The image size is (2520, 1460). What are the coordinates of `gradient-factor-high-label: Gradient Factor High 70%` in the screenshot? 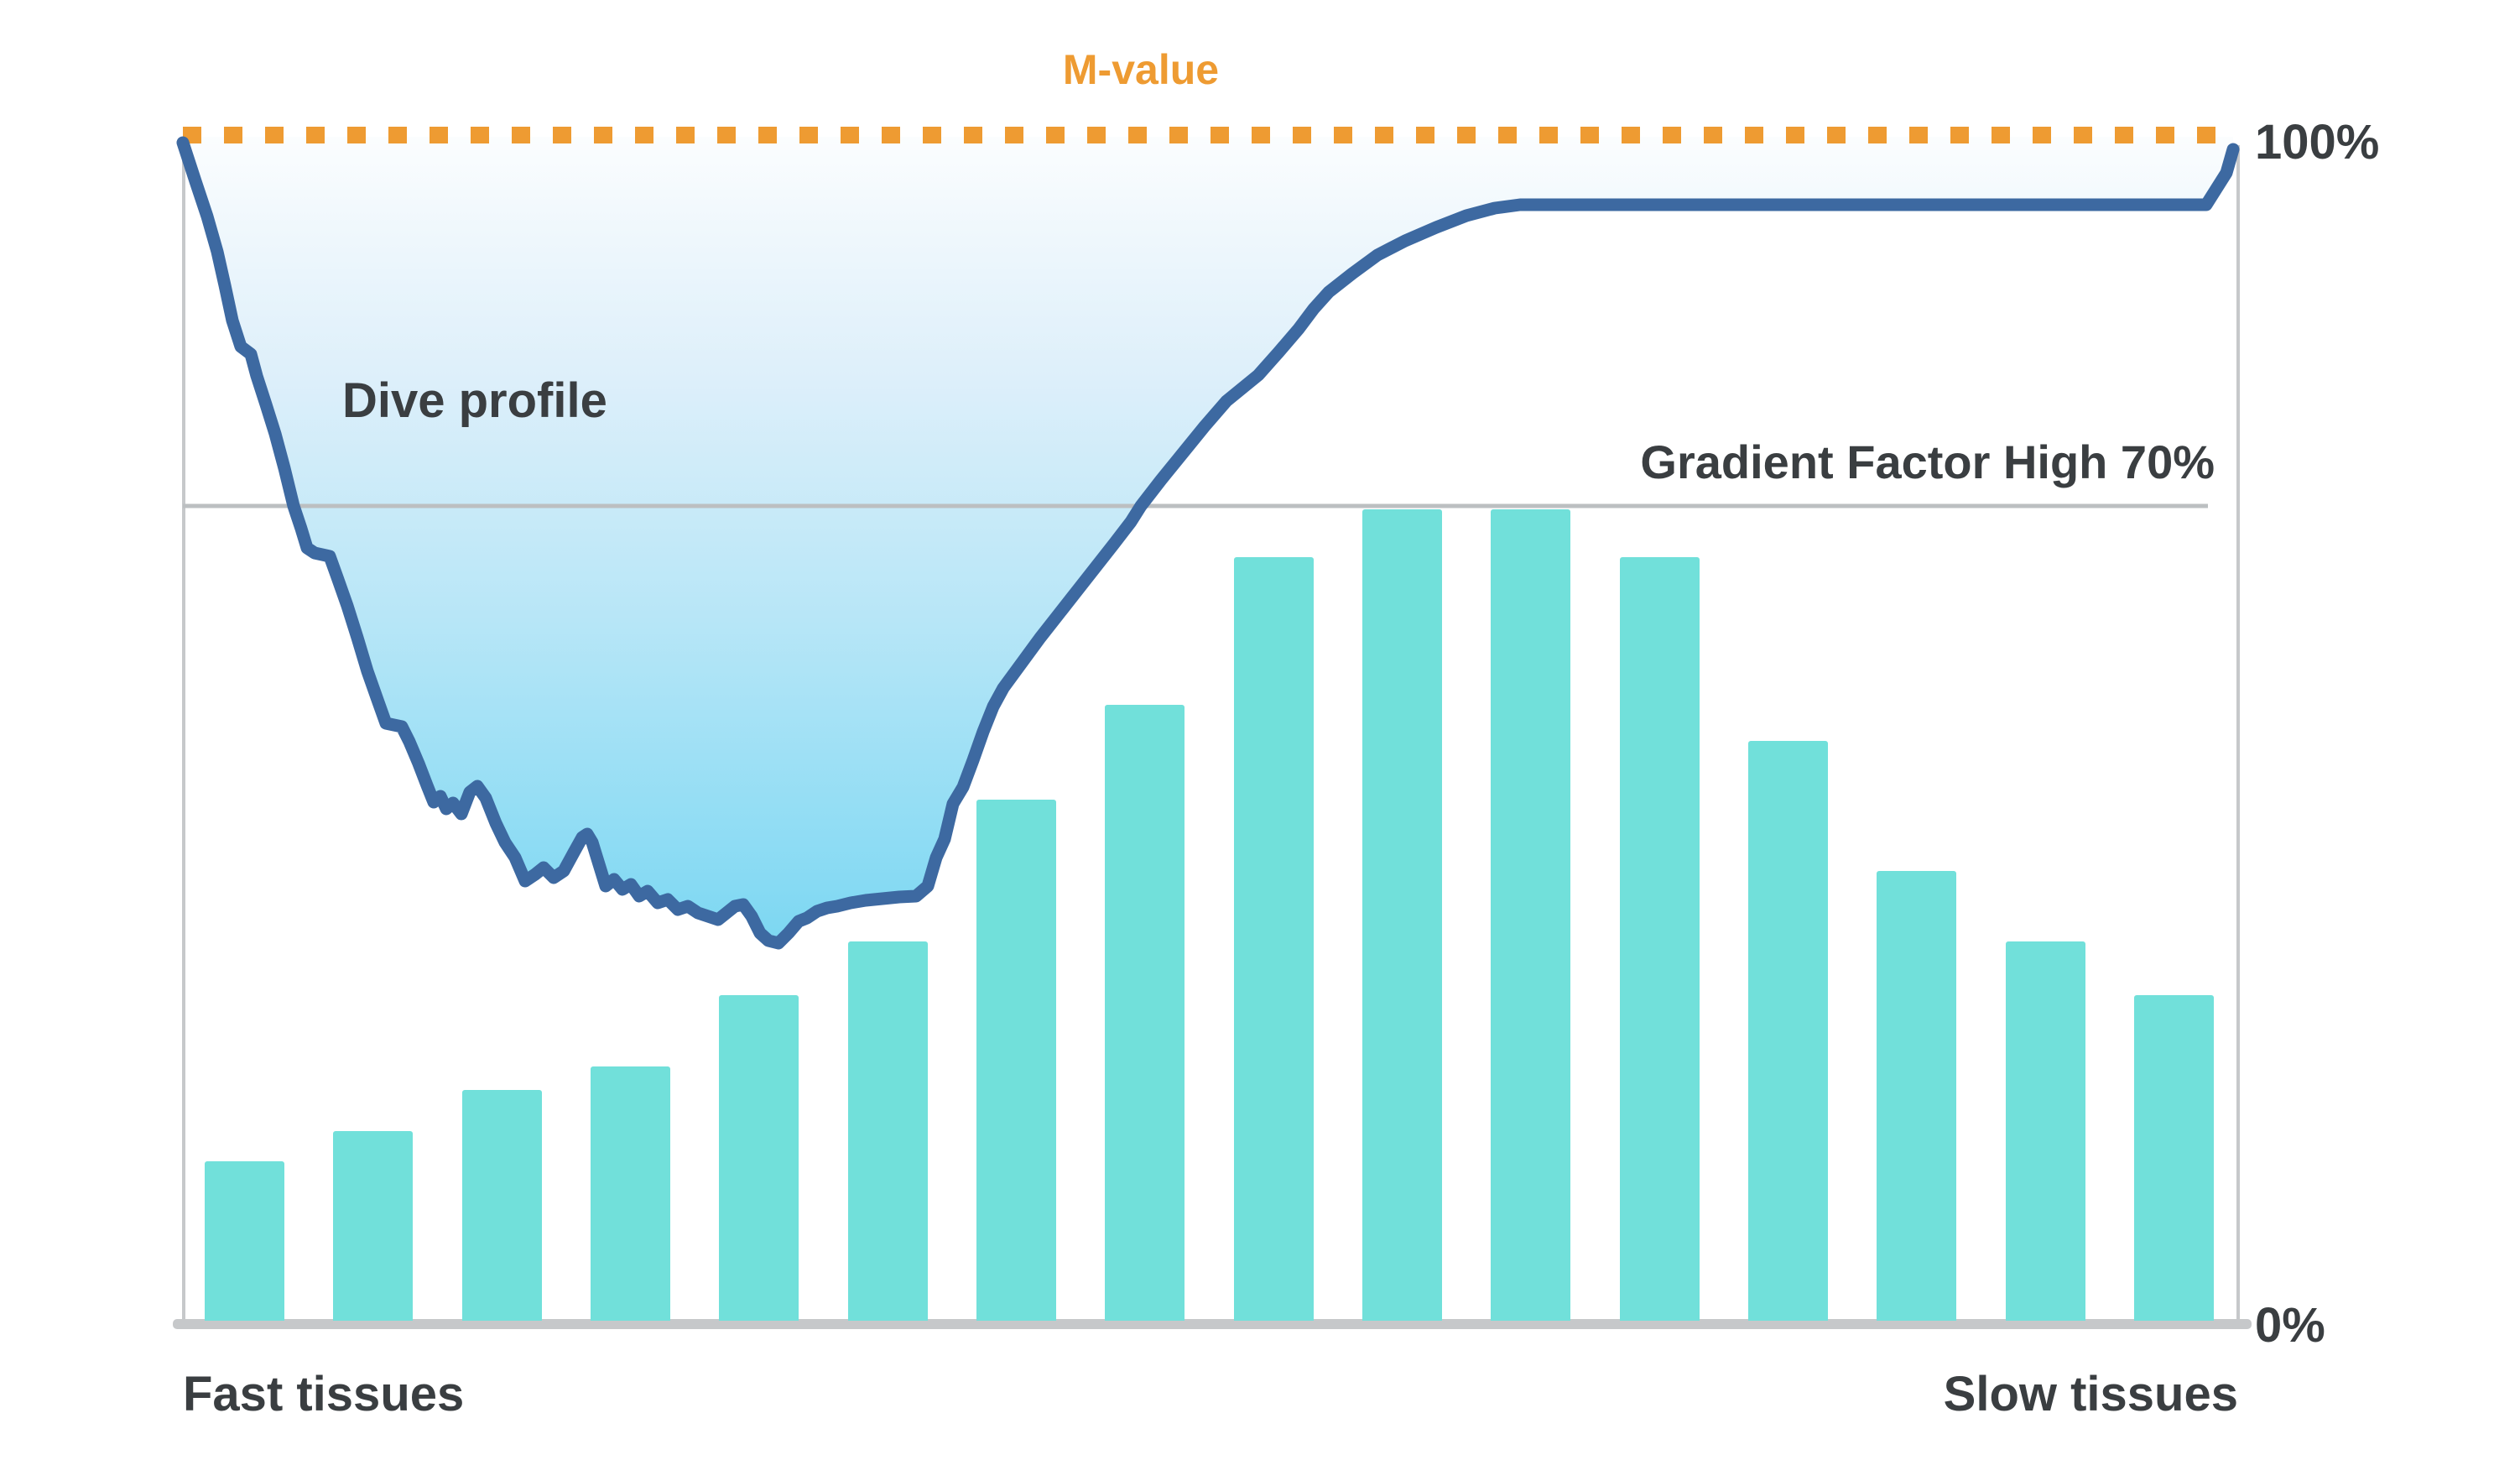 It's located at (1927, 461).